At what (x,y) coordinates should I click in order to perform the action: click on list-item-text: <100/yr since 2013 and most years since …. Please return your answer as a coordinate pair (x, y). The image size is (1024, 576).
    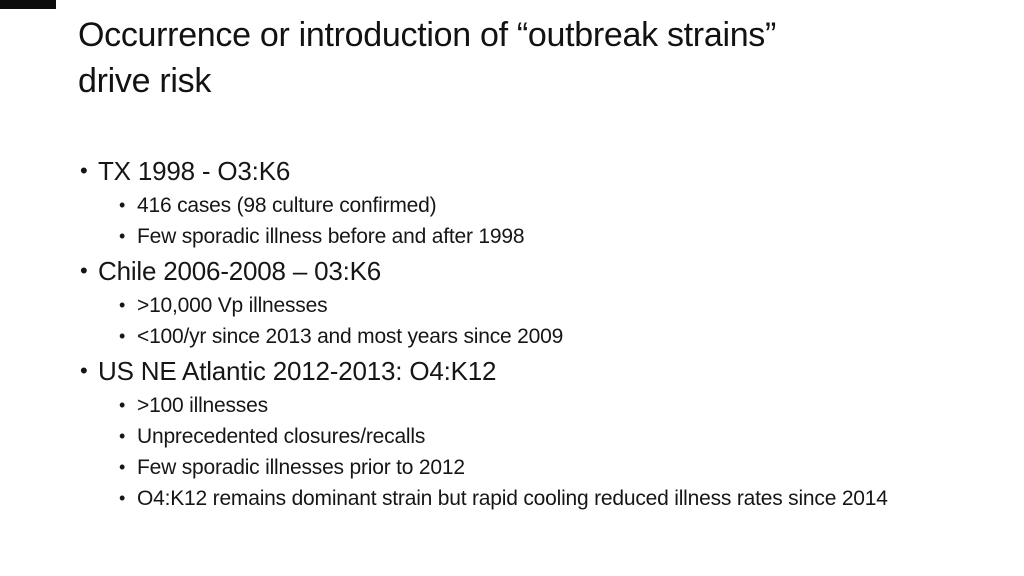
    Looking at the image, I should click on (350, 336).